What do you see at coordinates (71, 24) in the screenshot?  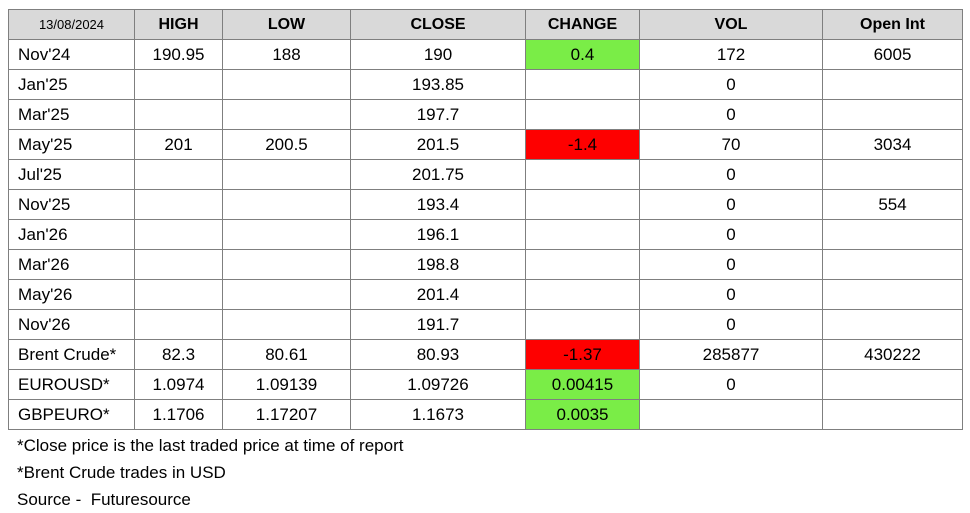 I see `report-date: 13/08/2024` at bounding box center [71, 24].